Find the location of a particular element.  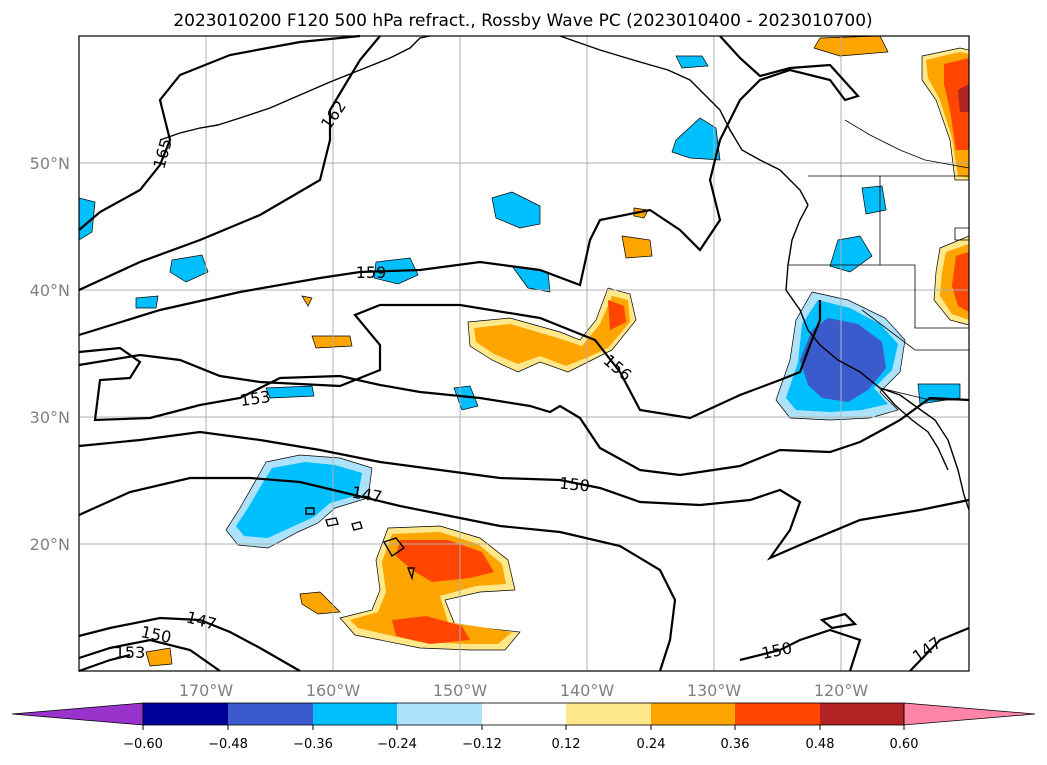

colorbar-tick-label: −0.48 is located at coordinates (228, 744).